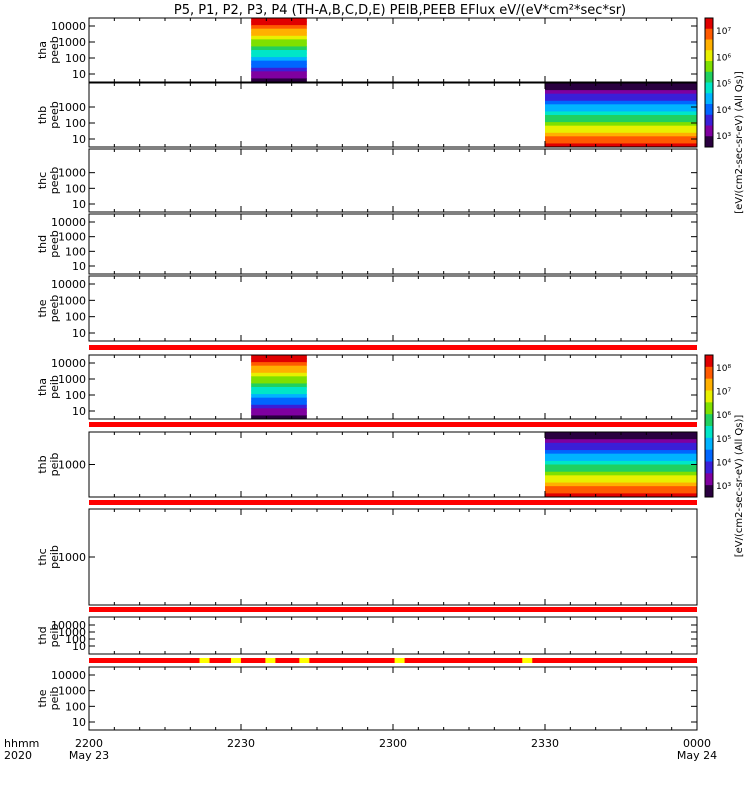 This screenshot has width=750, height=800. Describe the element at coordinates (367, 180) in the screenshot. I see `panel-thc_peeb: 1000 100 10 thc peeb` at that location.